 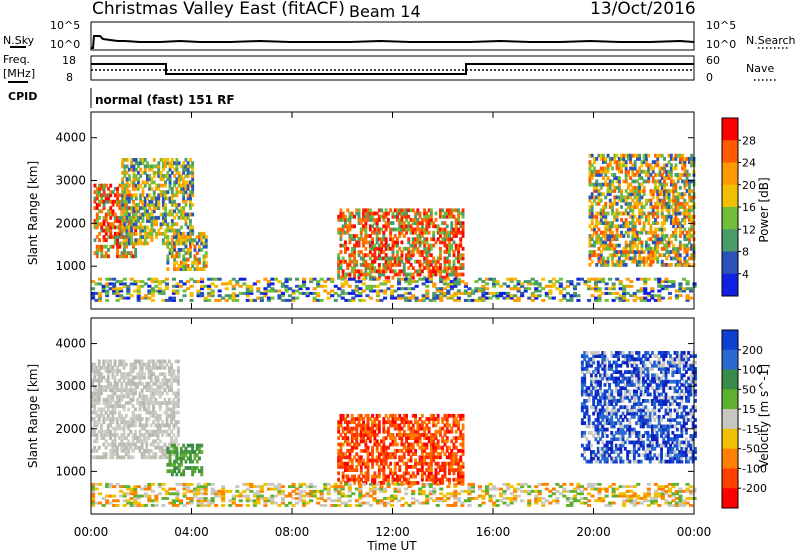 What do you see at coordinates (121, 98) in the screenshot?
I see `cpid-panel: CPID normal (fast) 151 RF` at bounding box center [121, 98].